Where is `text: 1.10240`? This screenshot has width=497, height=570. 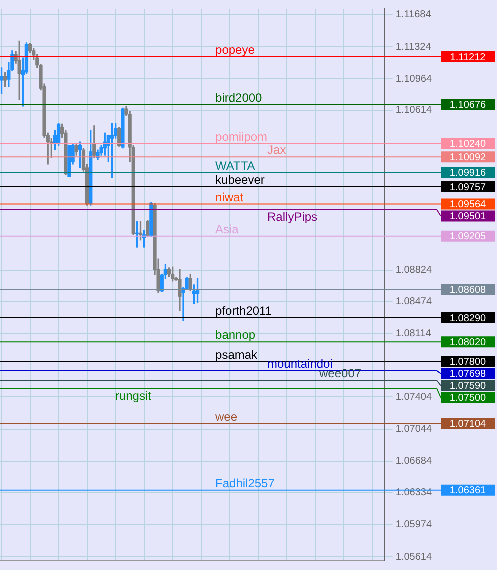
text: 1.10240 is located at coordinates (468, 144).